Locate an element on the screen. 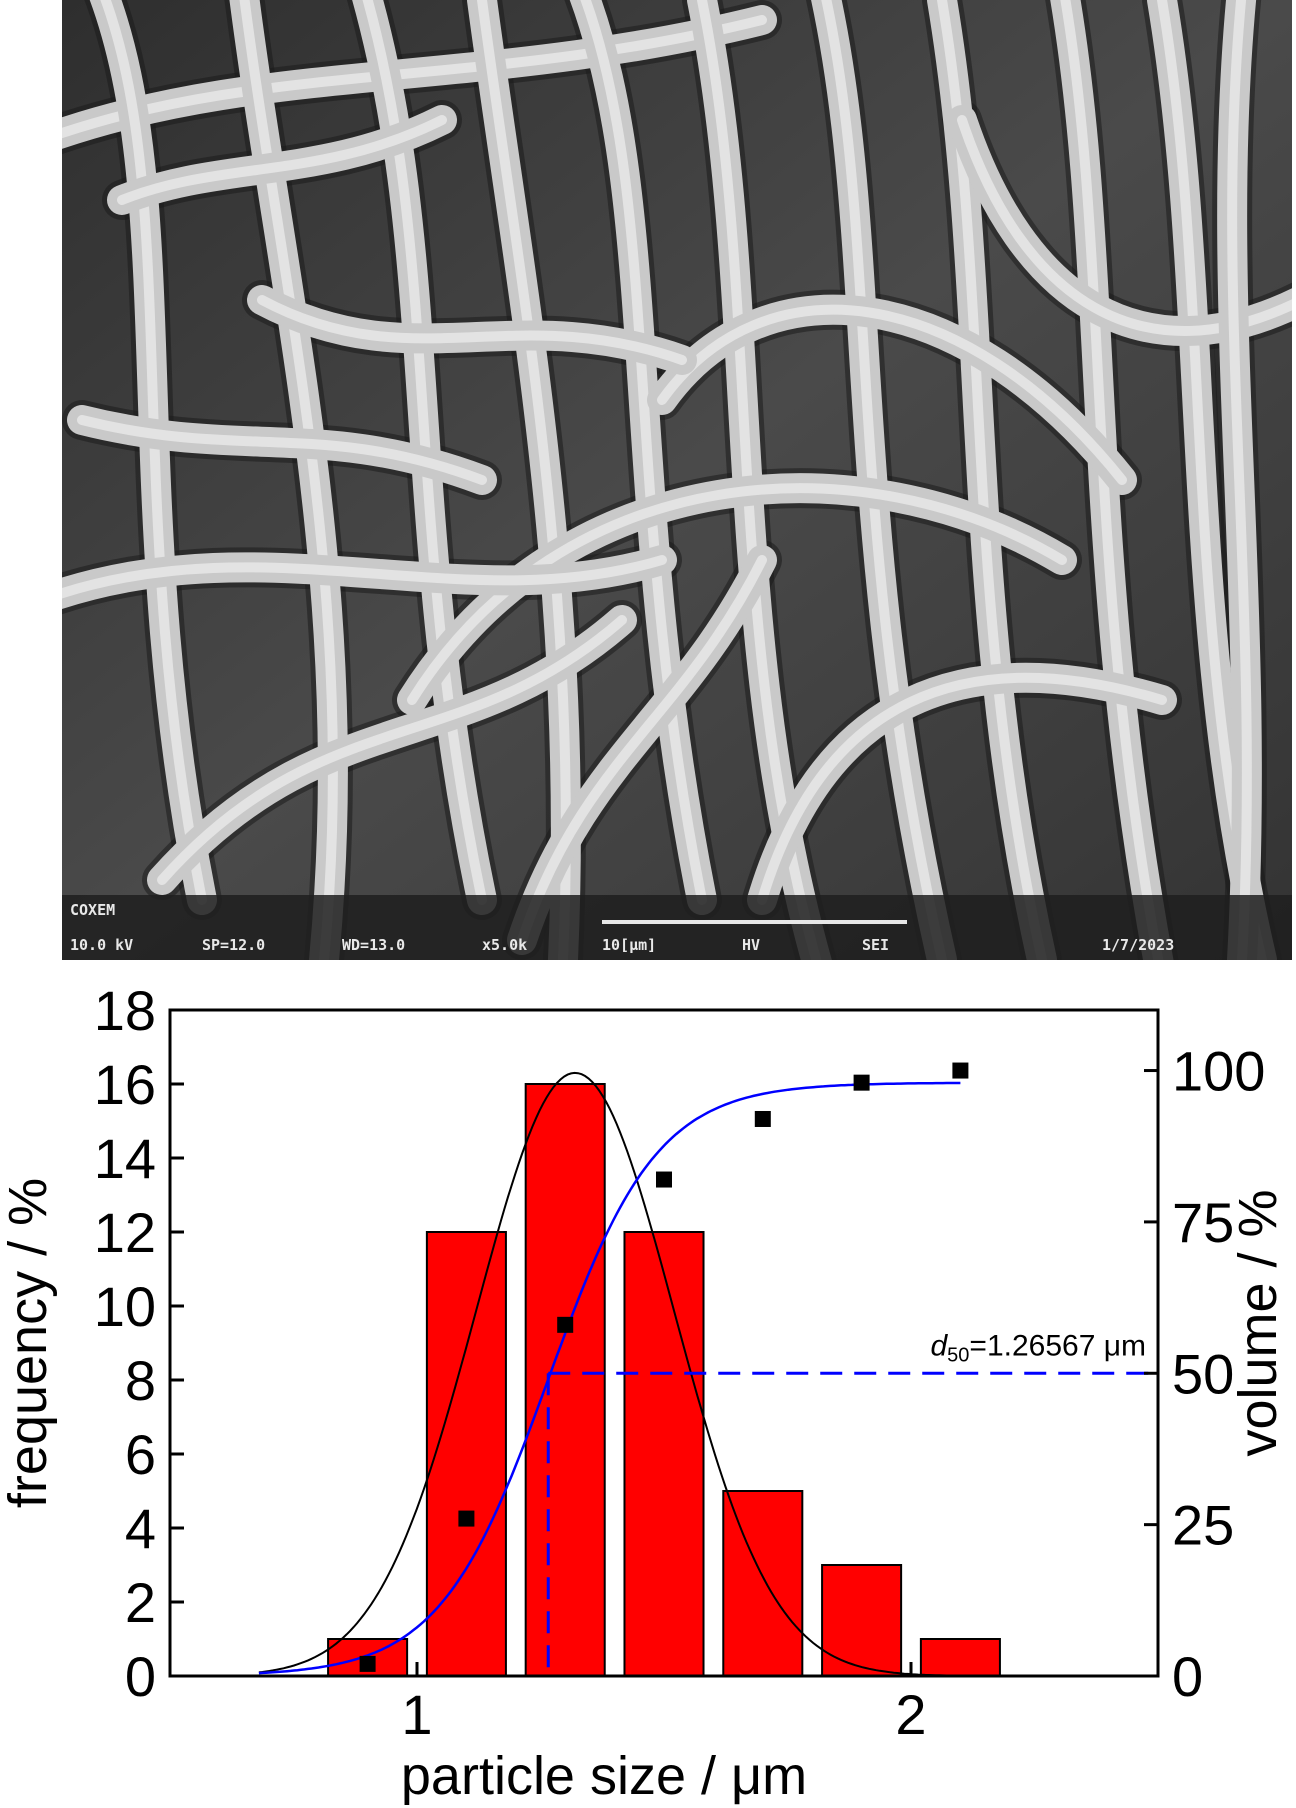 Image resolution: width=1296 pixels, height=1808 pixels. sem-info-field: 10.0 kV is located at coordinates (101, 945).